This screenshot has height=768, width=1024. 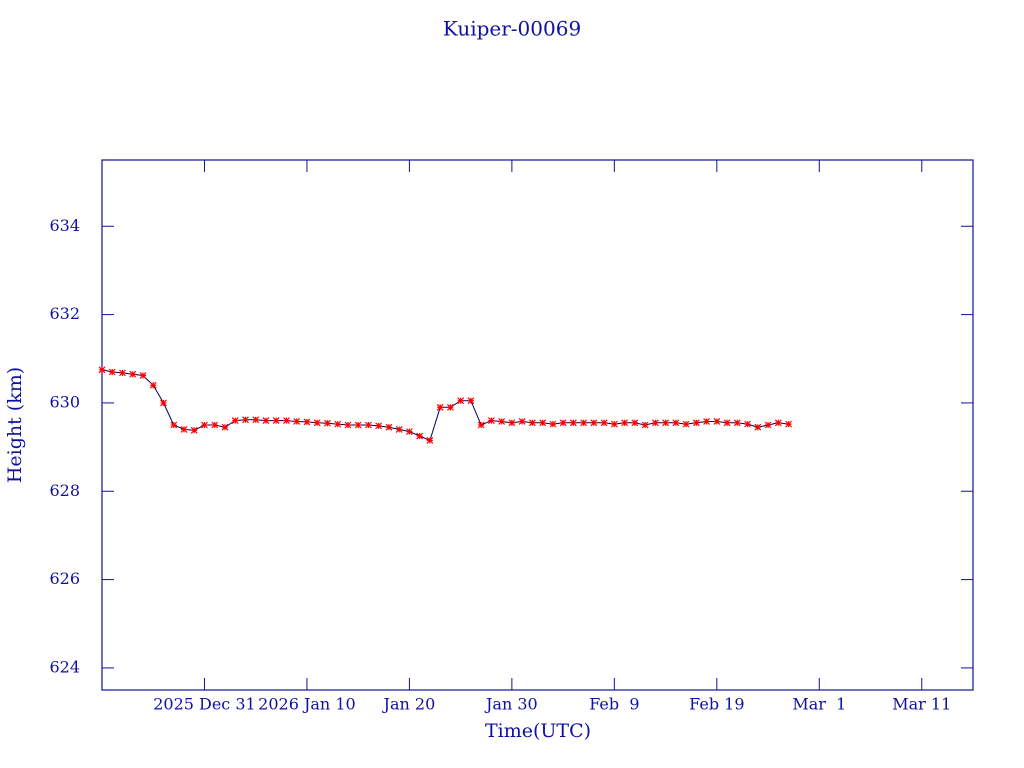 What do you see at coordinates (15, 425) in the screenshot?
I see `y-axis-label: Height (km)` at bounding box center [15, 425].